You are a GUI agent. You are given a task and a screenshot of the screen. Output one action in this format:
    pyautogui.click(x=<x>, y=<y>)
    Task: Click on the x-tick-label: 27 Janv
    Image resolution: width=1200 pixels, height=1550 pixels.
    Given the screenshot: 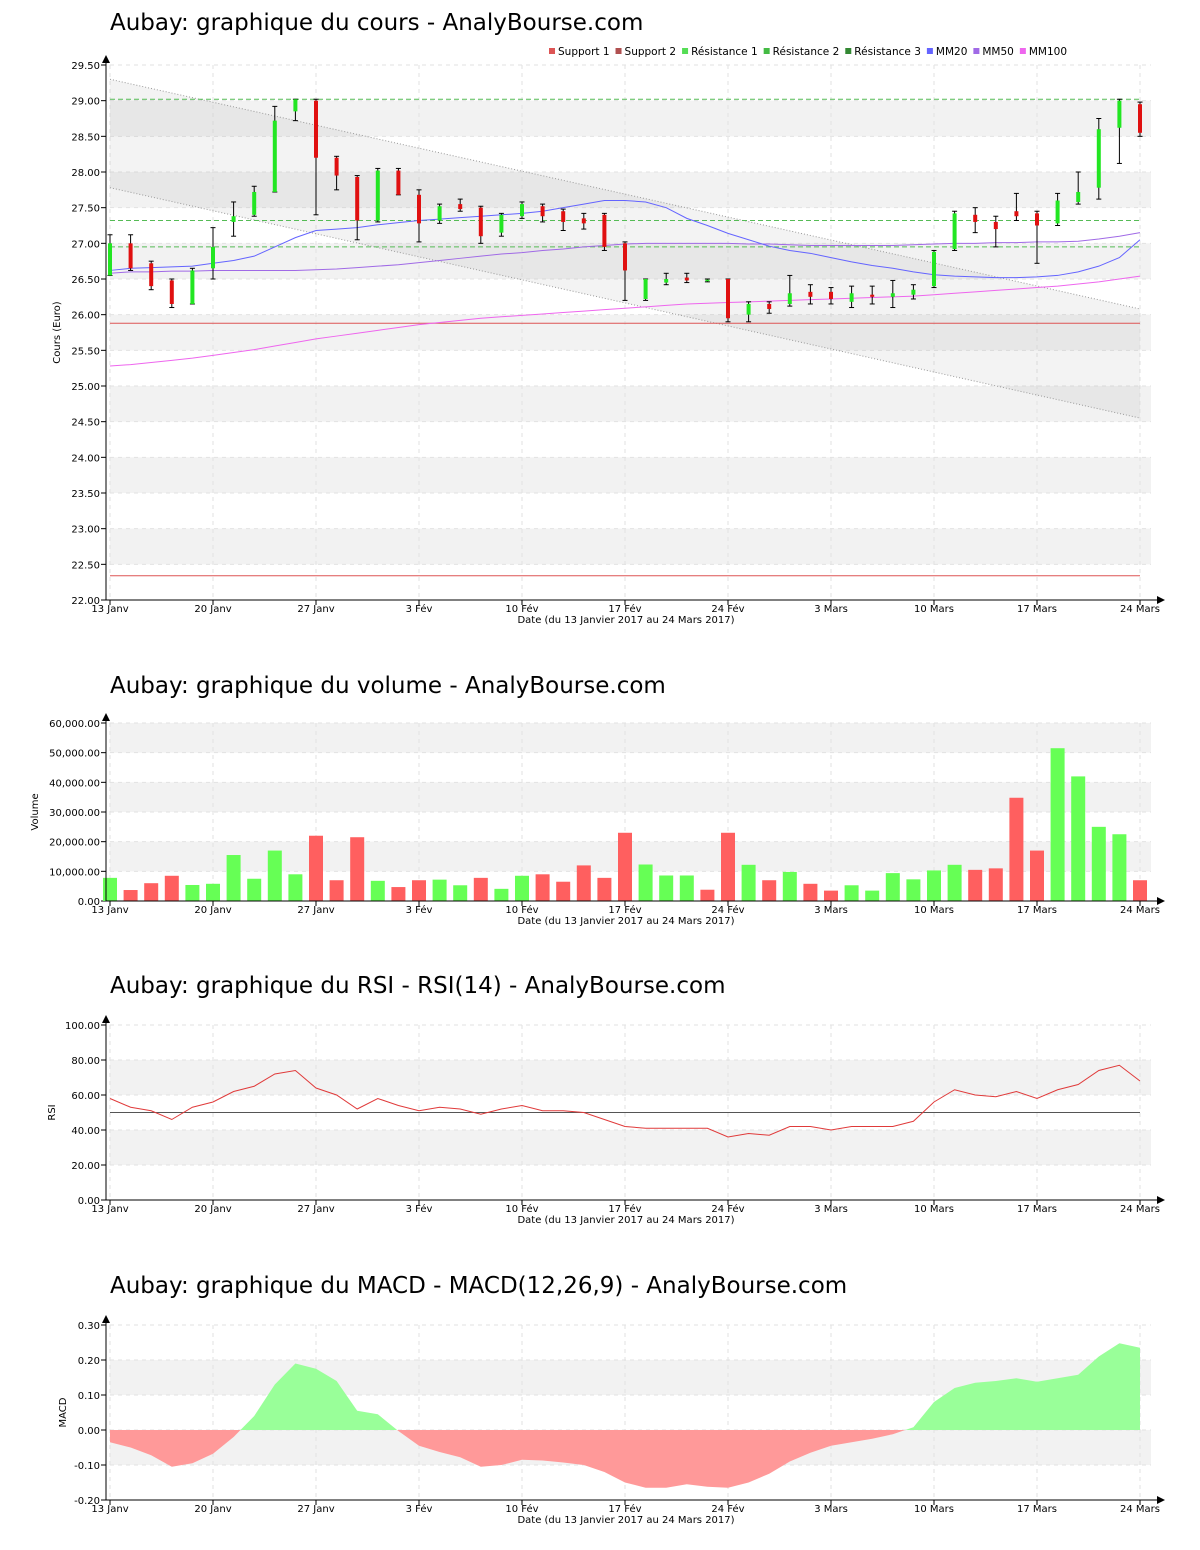 What is the action you would take?
    pyautogui.click(x=315, y=1509)
    